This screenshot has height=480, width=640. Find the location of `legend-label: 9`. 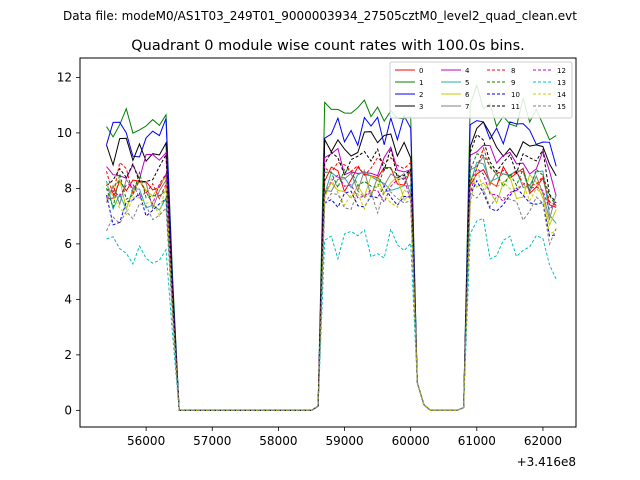

legend-label: 9 is located at coordinates (513, 83).